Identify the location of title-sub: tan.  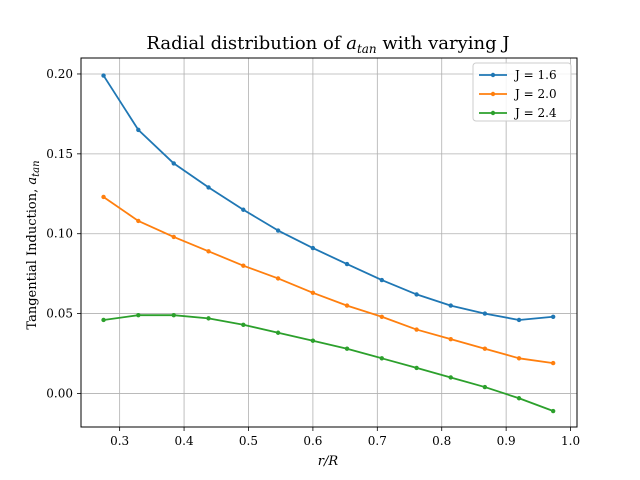
(367, 49).